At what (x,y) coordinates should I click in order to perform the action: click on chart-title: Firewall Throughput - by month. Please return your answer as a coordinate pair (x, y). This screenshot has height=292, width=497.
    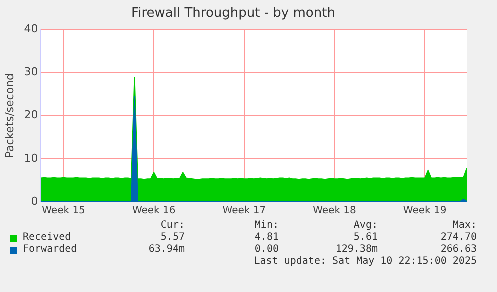
    Looking at the image, I should click on (234, 14).